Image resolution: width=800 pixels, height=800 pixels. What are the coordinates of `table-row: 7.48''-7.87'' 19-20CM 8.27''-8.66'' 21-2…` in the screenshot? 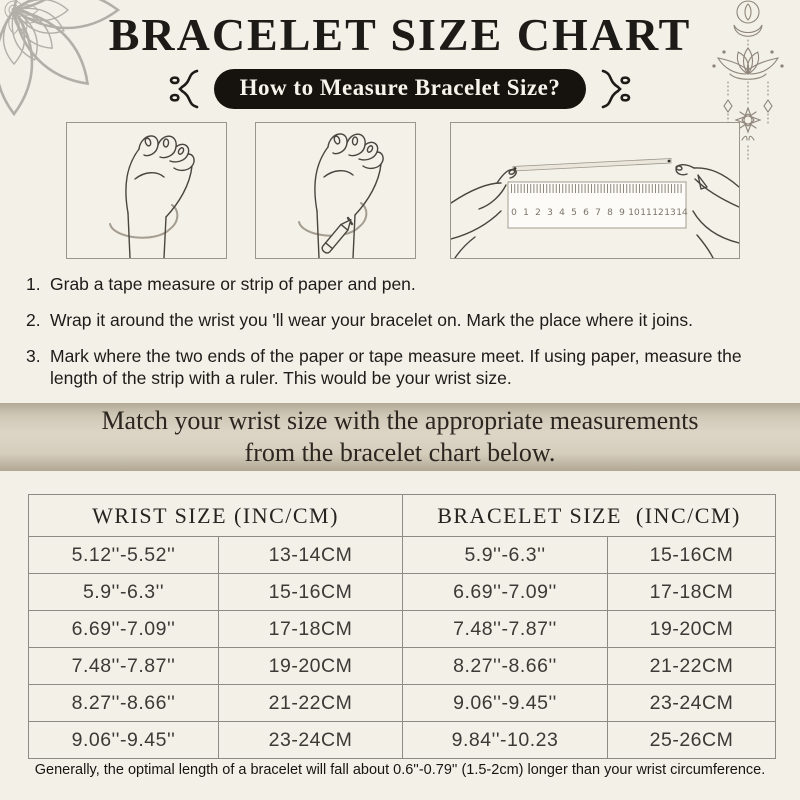 It's located at (402, 666).